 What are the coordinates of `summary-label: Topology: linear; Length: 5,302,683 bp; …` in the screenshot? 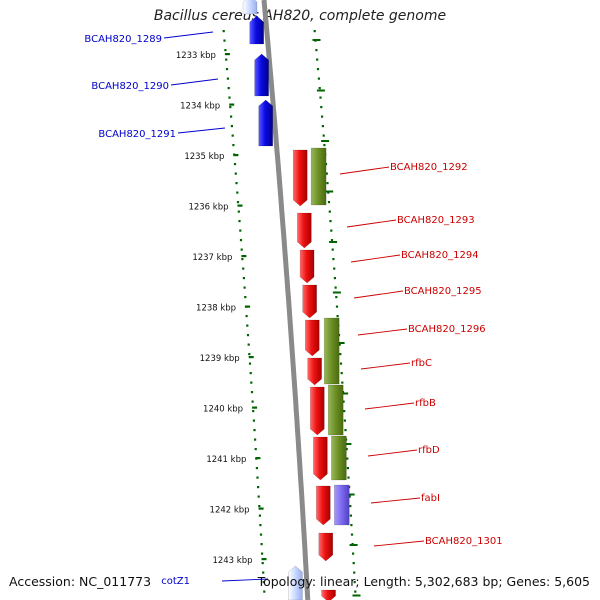 It's located at (423, 581).